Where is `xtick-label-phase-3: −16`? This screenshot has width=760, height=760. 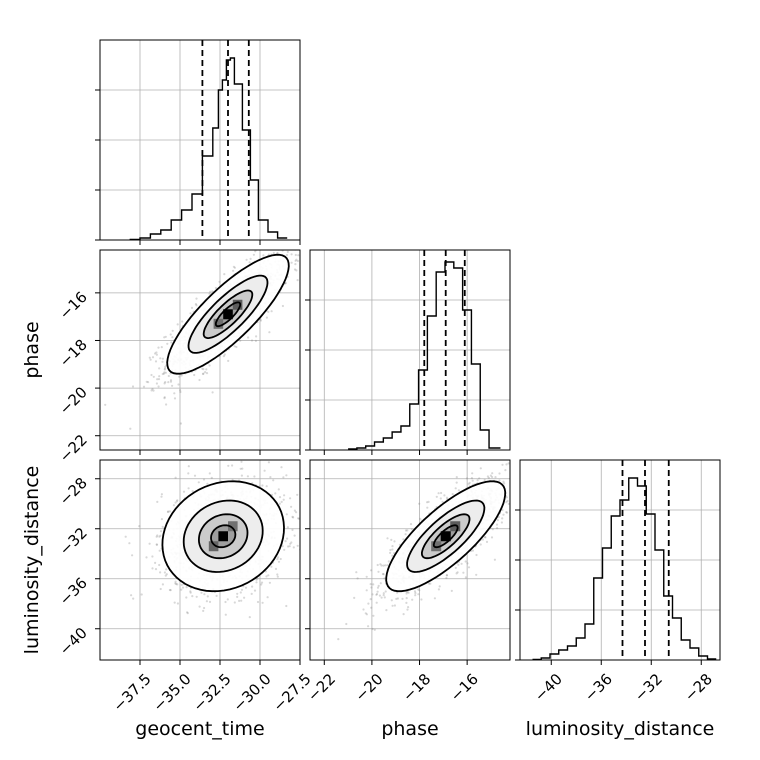
xtick-label-phase-3: −16 is located at coordinates (464, 687).